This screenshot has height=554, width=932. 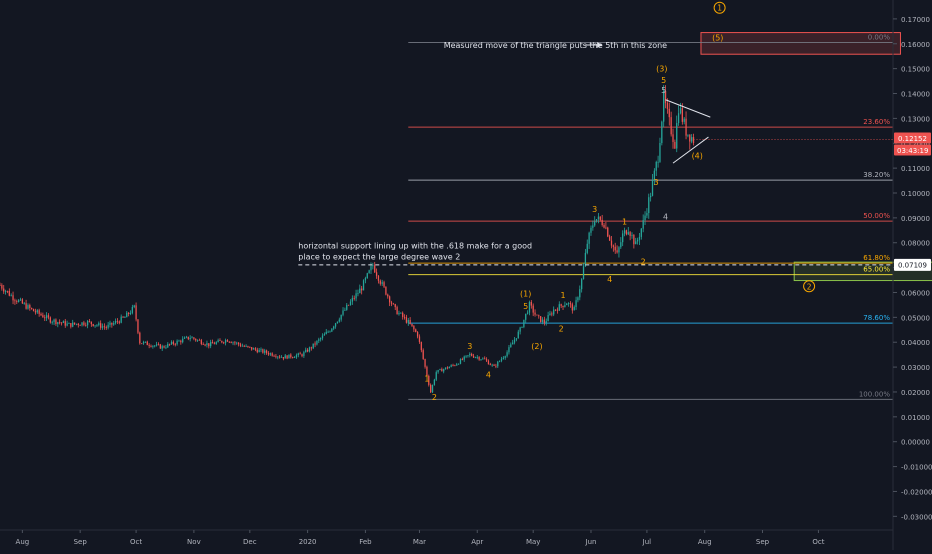 What do you see at coordinates (912, 150) in the screenshot?
I see `countdown-badge` at bounding box center [912, 150].